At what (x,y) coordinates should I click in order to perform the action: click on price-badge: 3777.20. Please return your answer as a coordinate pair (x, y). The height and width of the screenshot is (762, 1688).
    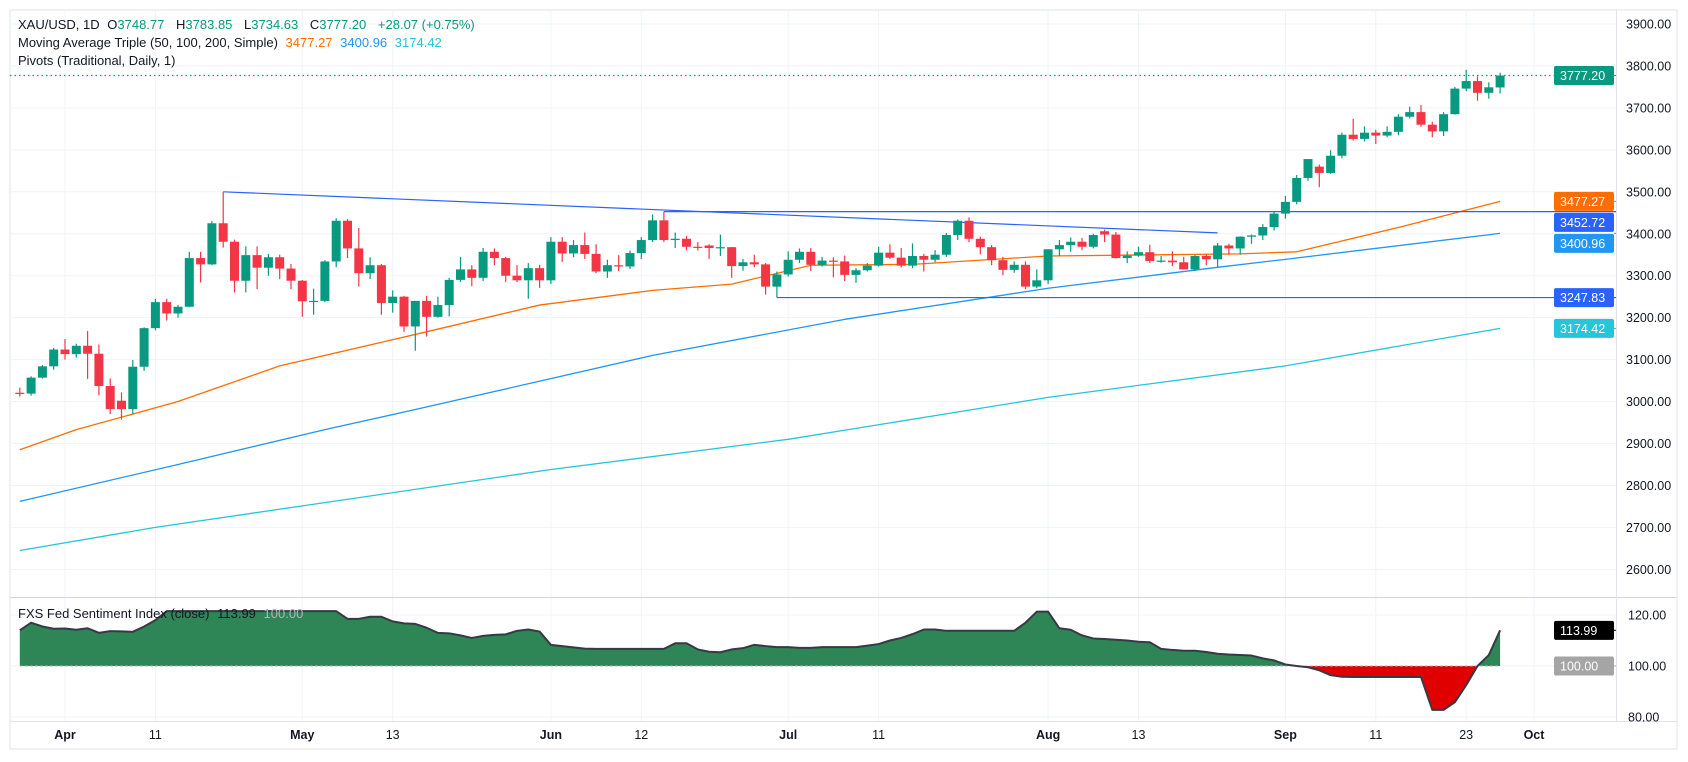
    Looking at the image, I should click on (1585, 76).